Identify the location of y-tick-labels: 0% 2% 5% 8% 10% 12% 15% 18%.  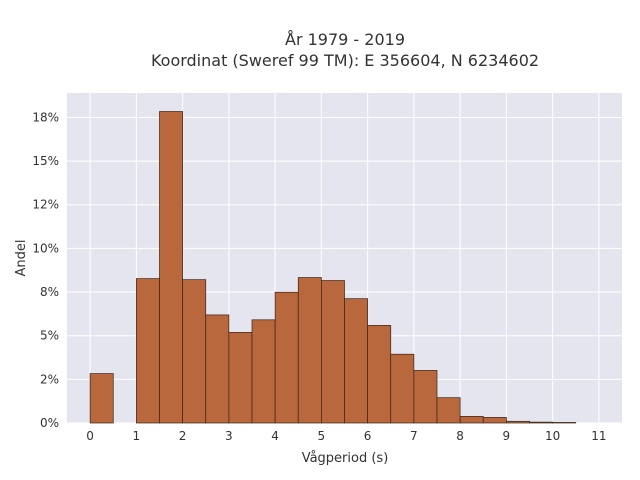
(45, 270).